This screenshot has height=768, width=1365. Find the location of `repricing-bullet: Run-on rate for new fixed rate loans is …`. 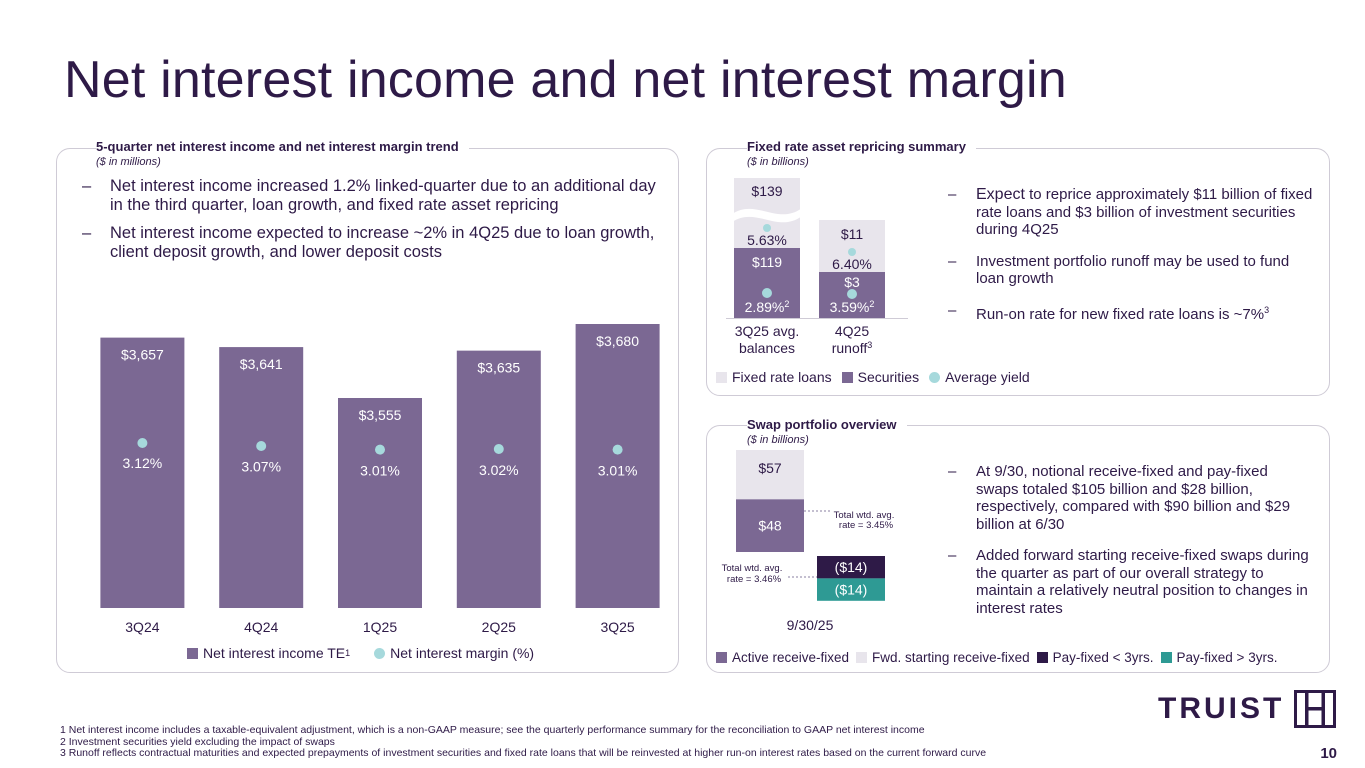

repricing-bullet: Run-on rate for new fixed rate loans is … is located at coordinates (1133, 313).